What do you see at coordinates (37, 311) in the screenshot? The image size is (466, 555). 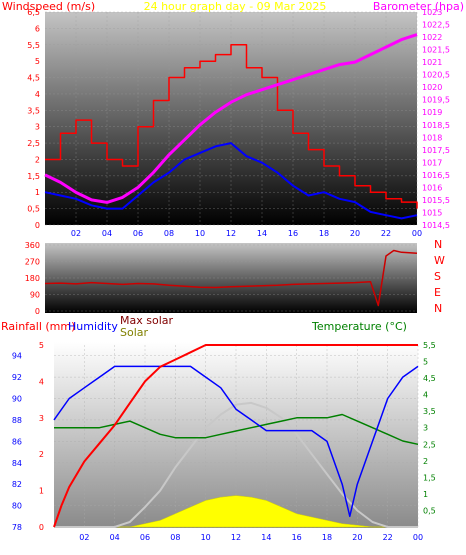 I see `chart2-left-tick-label: 0` at bounding box center [37, 311].